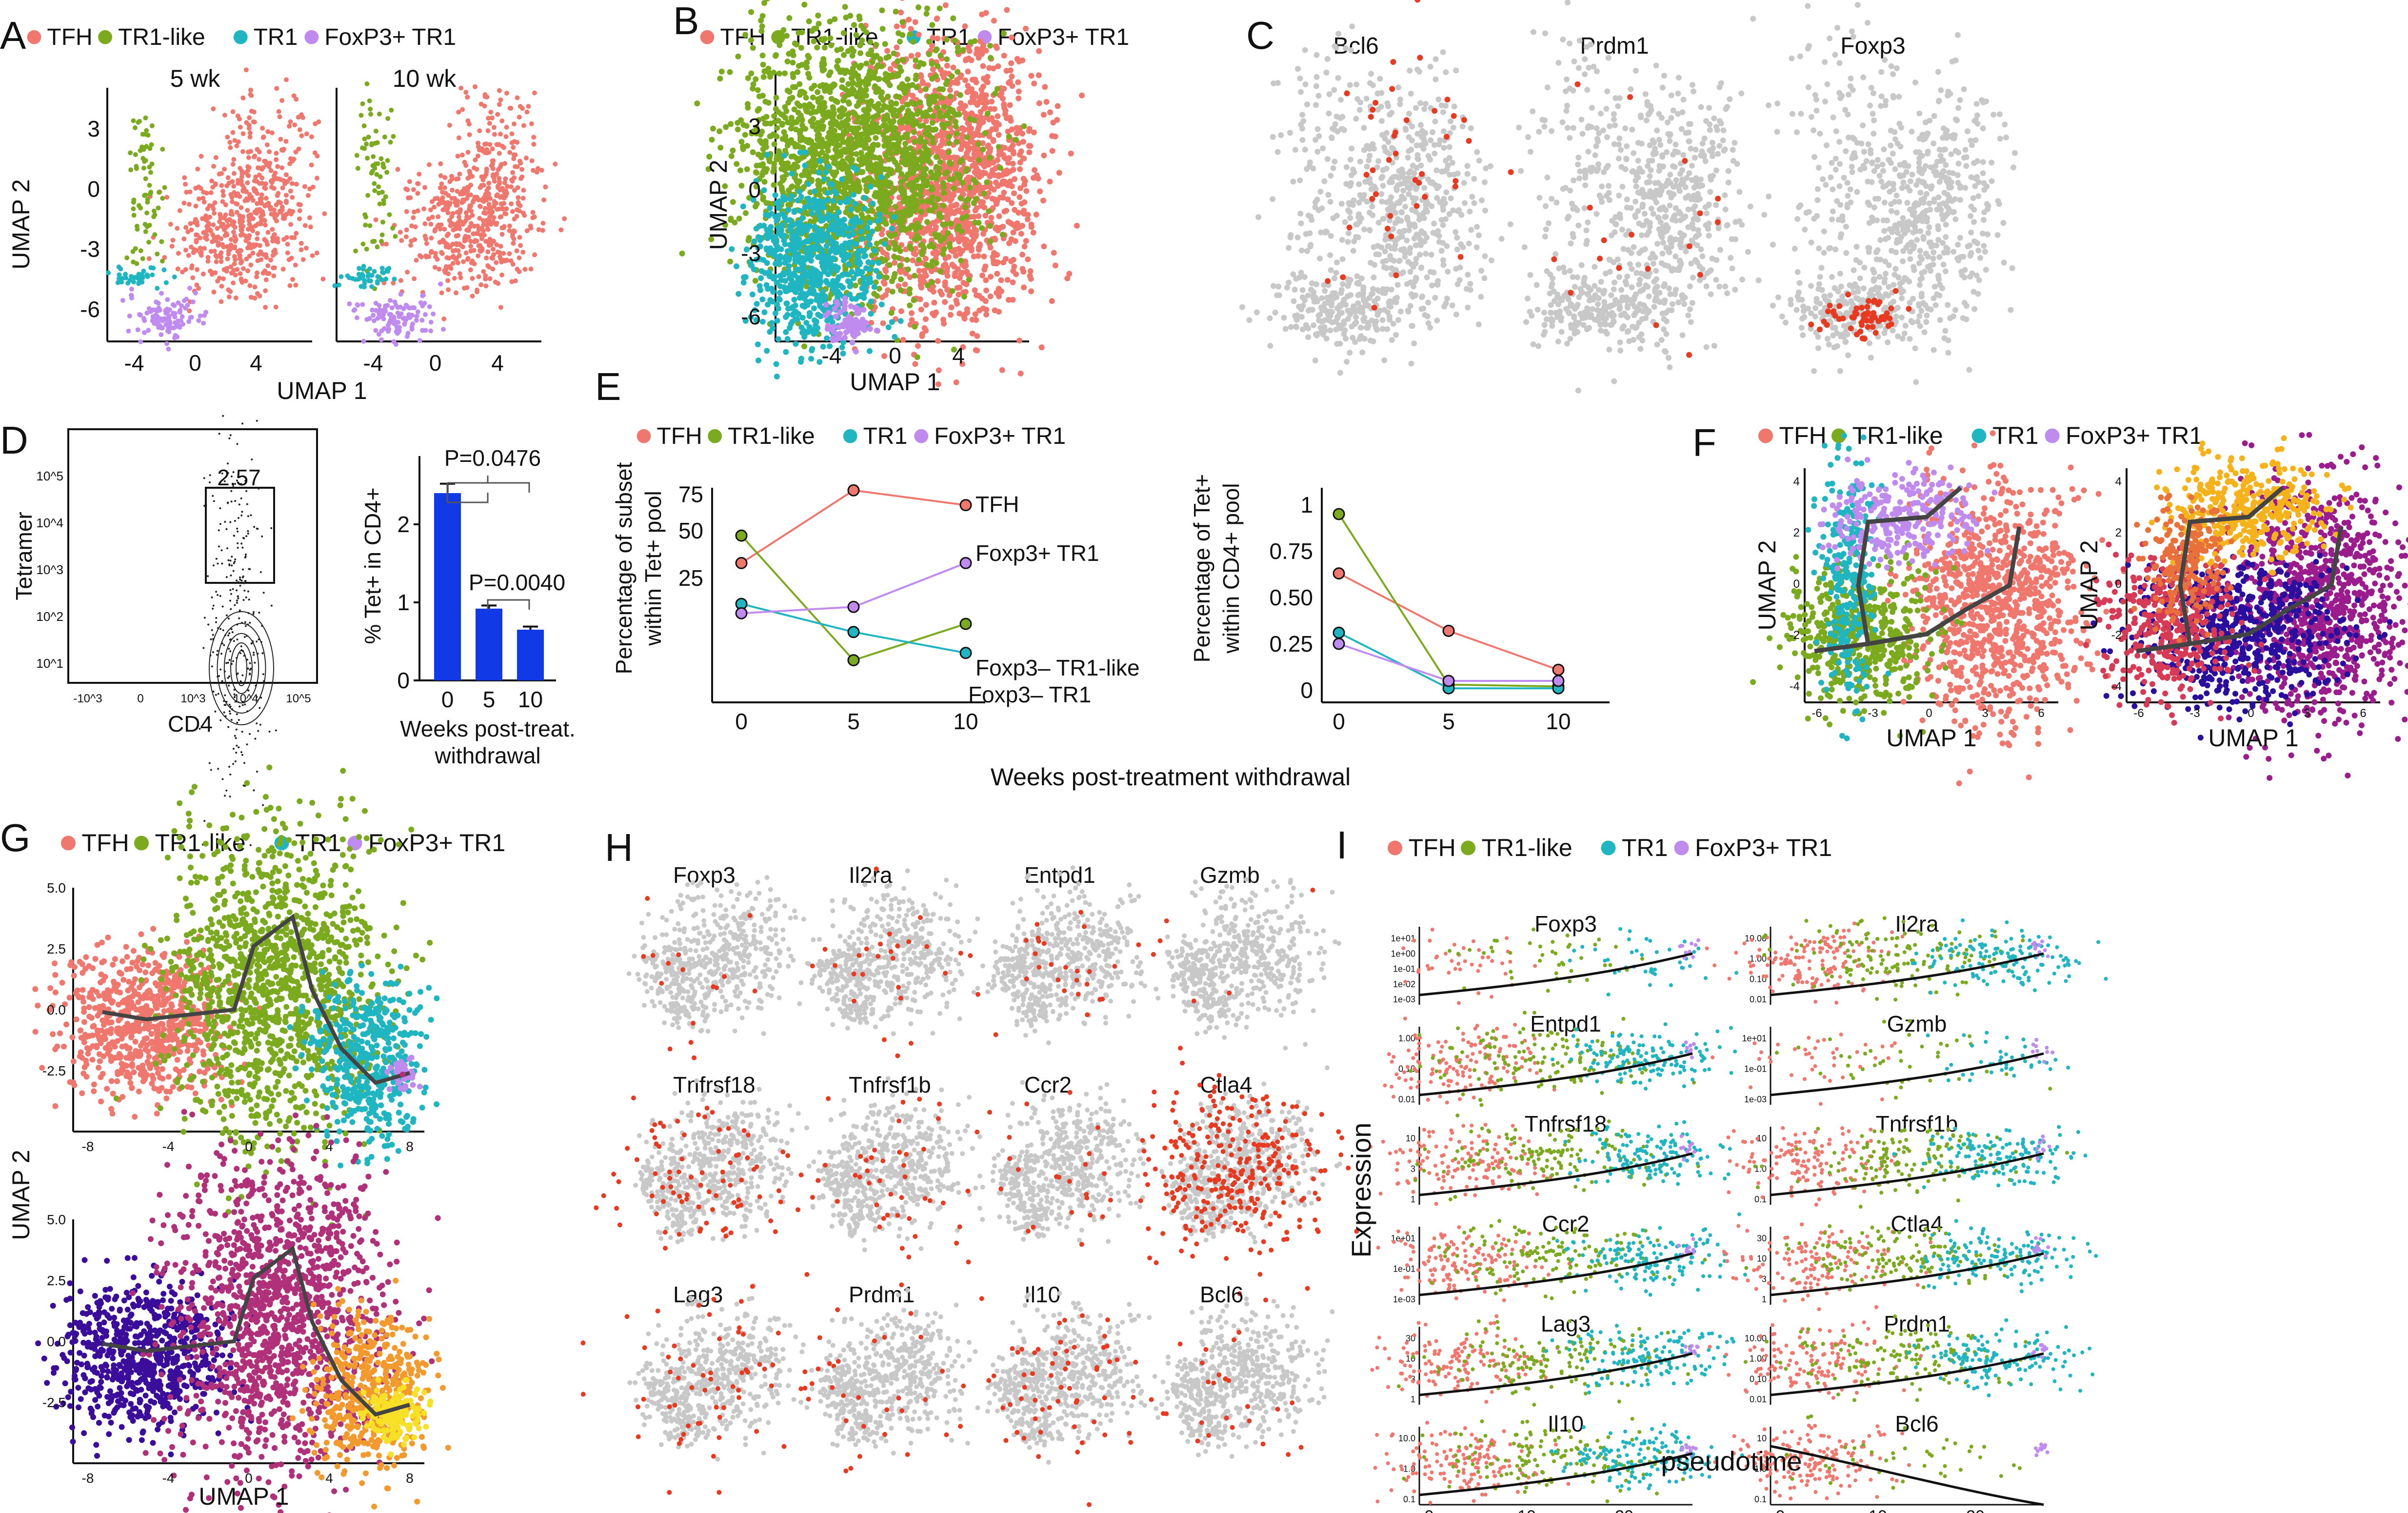  I want to click on panel-i-gene-label: Foxp3, so click(1565, 923).